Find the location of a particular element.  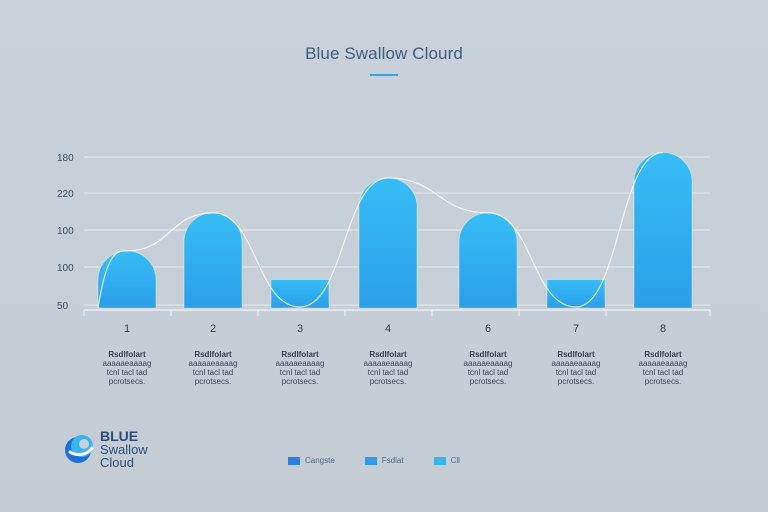

x-tick-label: 2 is located at coordinates (213, 329).